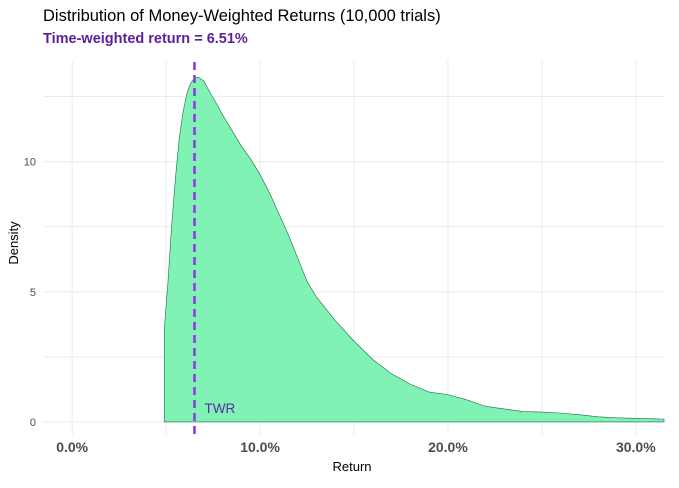 Image resolution: width=679 pixels, height=488 pixels. Describe the element at coordinates (351, 466) in the screenshot. I see `x-axis-label: Return` at that location.